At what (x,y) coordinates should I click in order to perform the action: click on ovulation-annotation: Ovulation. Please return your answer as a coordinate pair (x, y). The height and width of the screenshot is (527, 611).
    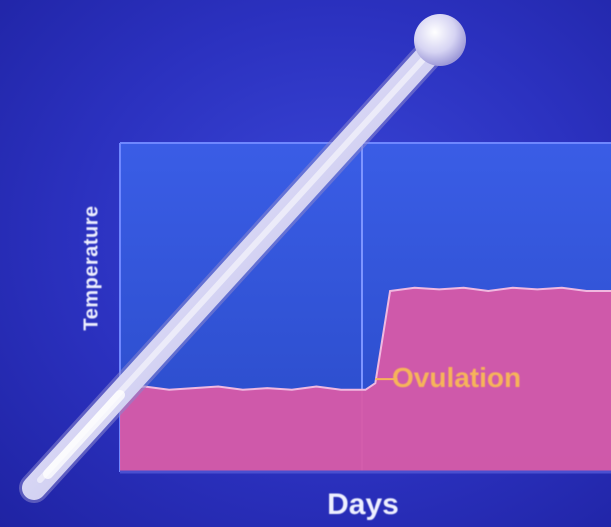
    Looking at the image, I should click on (457, 377).